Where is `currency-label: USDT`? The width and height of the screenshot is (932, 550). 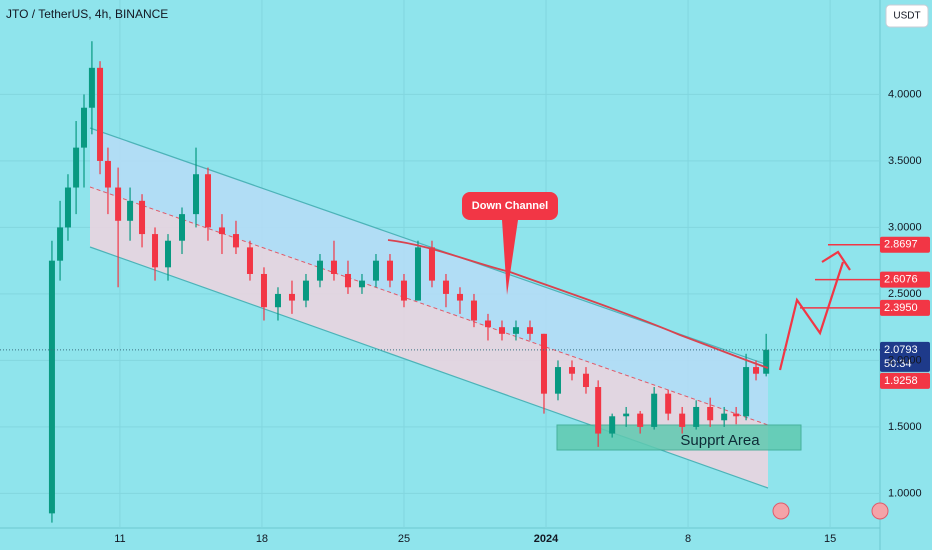
currency-label: USDT is located at coordinates (906, 16).